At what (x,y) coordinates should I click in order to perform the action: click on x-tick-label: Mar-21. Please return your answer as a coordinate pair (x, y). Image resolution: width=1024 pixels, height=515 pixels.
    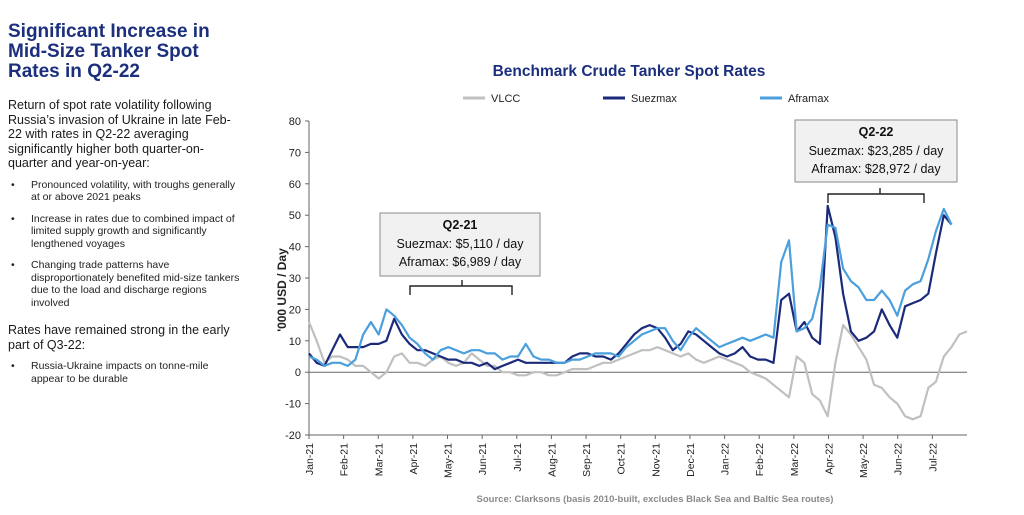
    Looking at the image, I should click on (379, 459).